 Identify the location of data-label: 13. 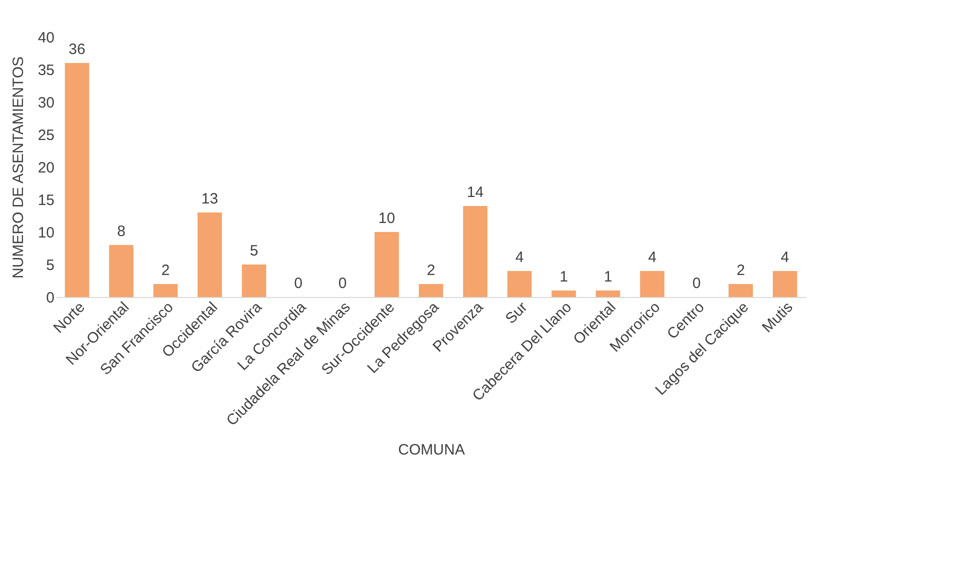
(209, 199).